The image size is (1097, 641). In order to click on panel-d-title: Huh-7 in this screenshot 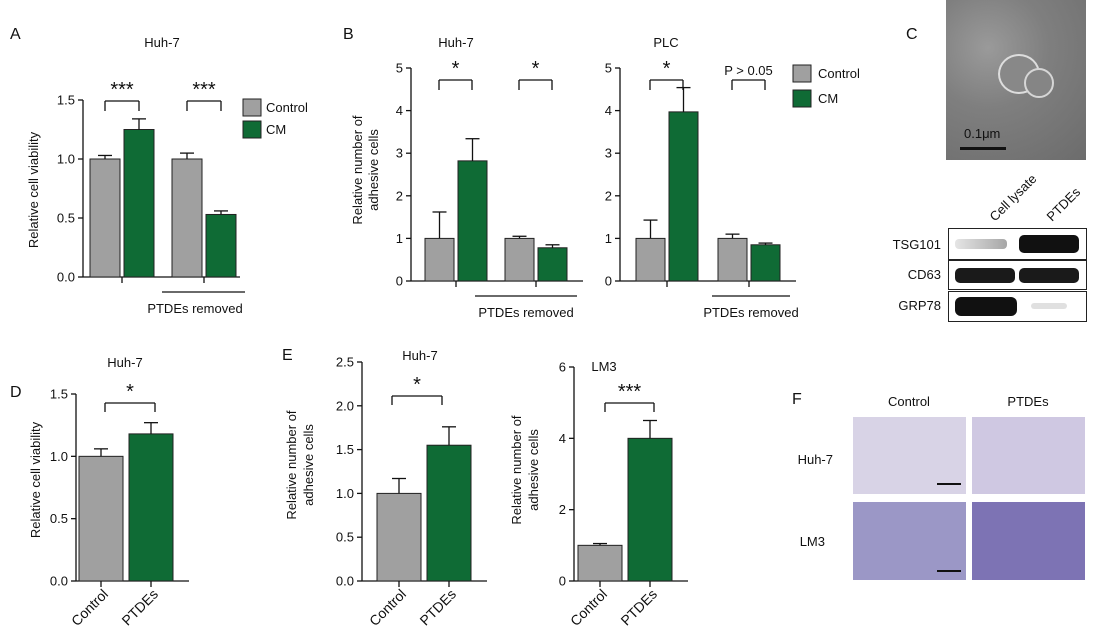, I will do `click(124, 362)`.